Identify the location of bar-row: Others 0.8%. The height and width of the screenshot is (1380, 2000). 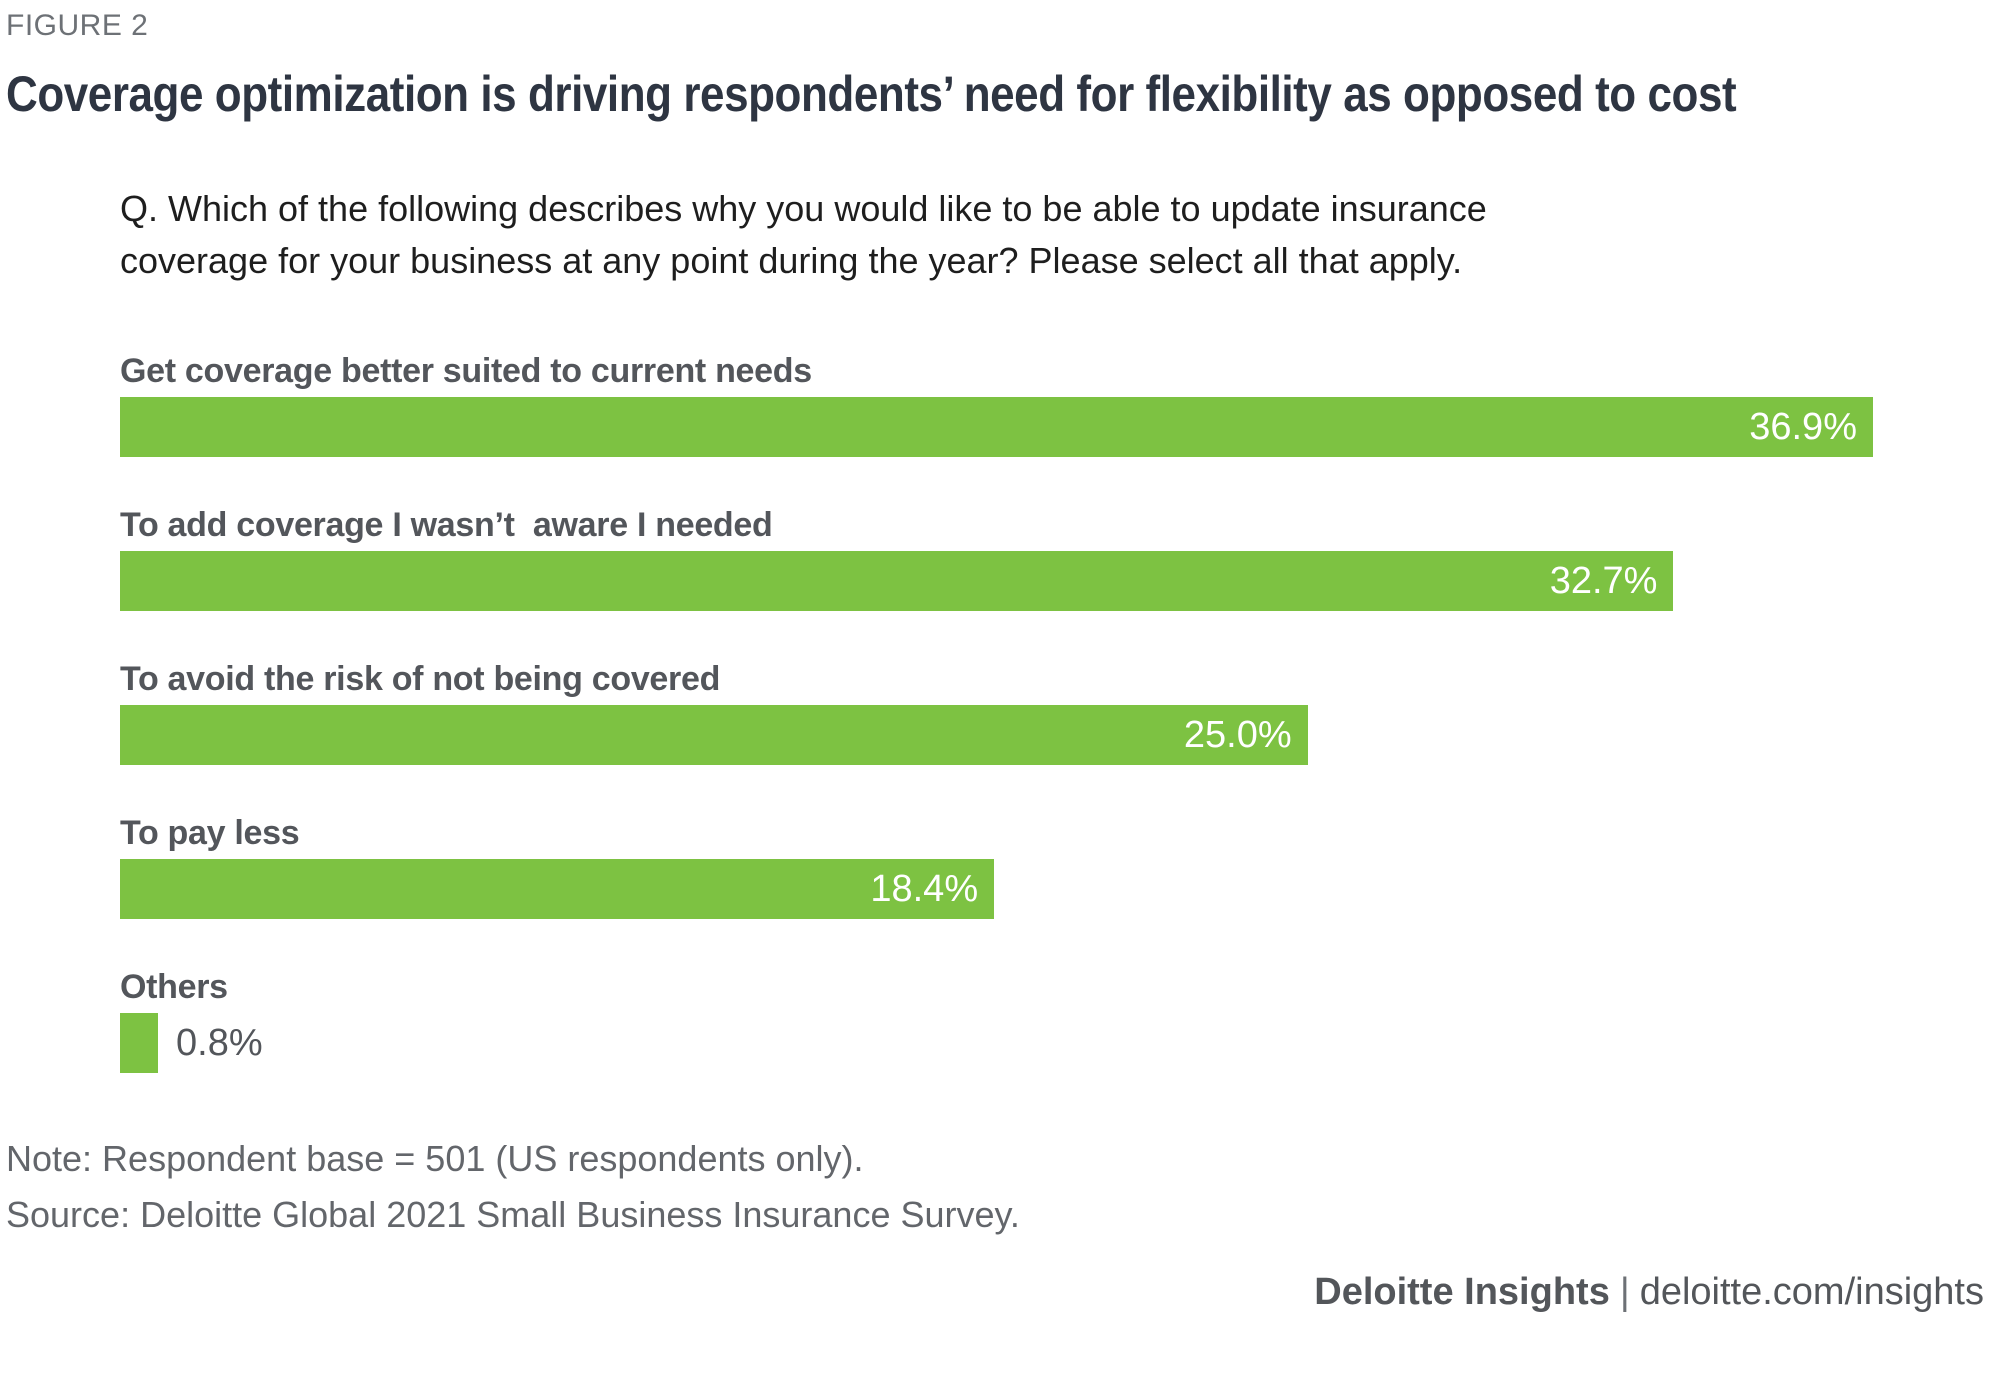
(1053, 1021).